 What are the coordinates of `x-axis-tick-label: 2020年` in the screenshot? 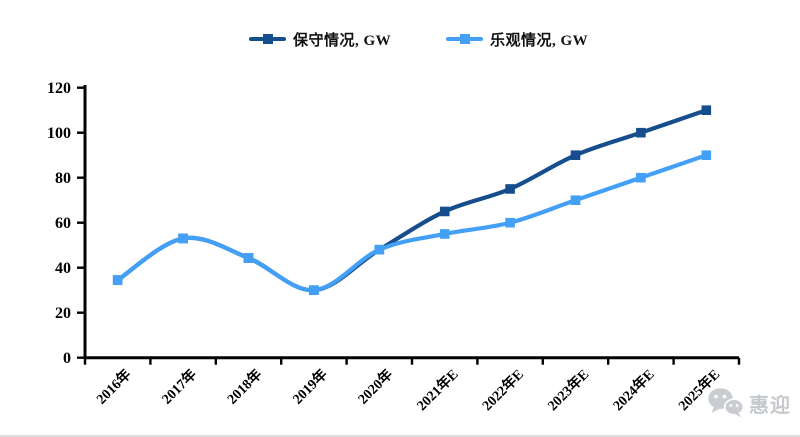 It's located at (375, 387).